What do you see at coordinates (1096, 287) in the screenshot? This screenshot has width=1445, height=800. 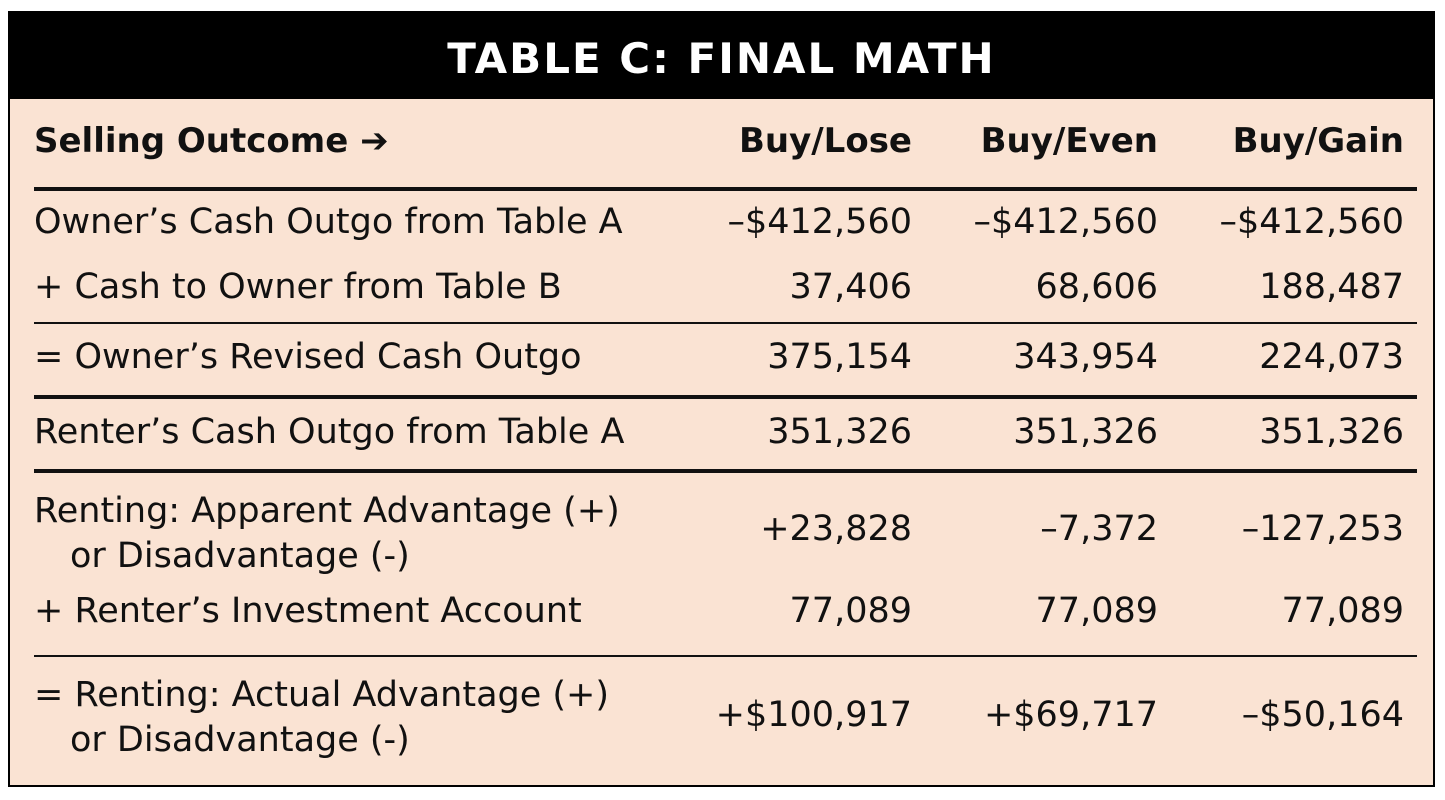 I see `cell-buy-even: 68,606` at bounding box center [1096, 287].